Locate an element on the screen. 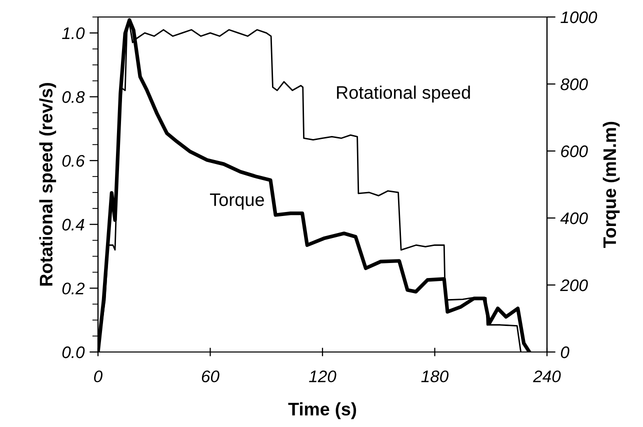  y2-tick-label: 200 is located at coordinates (574, 285).